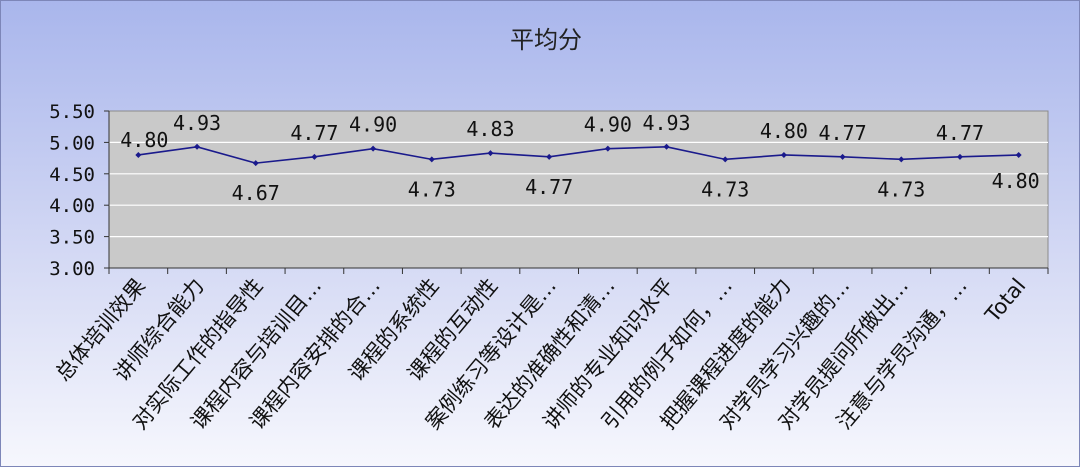 The width and height of the screenshot is (1080, 468). What do you see at coordinates (79, 190) in the screenshot?
I see `y-axis: 3.00 3.50 4.00 4.50 5.00 5.50` at bounding box center [79, 190].